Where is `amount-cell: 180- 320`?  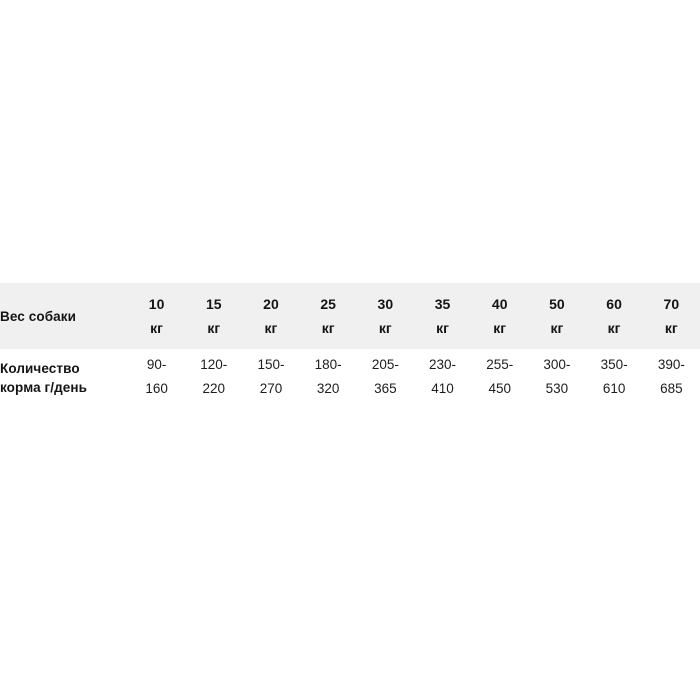 amount-cell: 180- 320 is located at coordinates (328, 377).